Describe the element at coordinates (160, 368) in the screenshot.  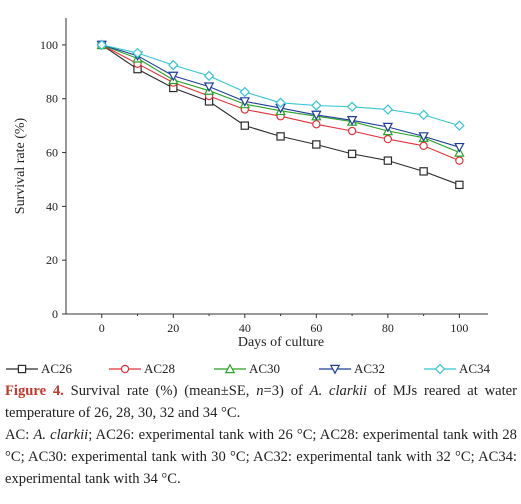
I see `legend-label-ac28: AC28` at that location.